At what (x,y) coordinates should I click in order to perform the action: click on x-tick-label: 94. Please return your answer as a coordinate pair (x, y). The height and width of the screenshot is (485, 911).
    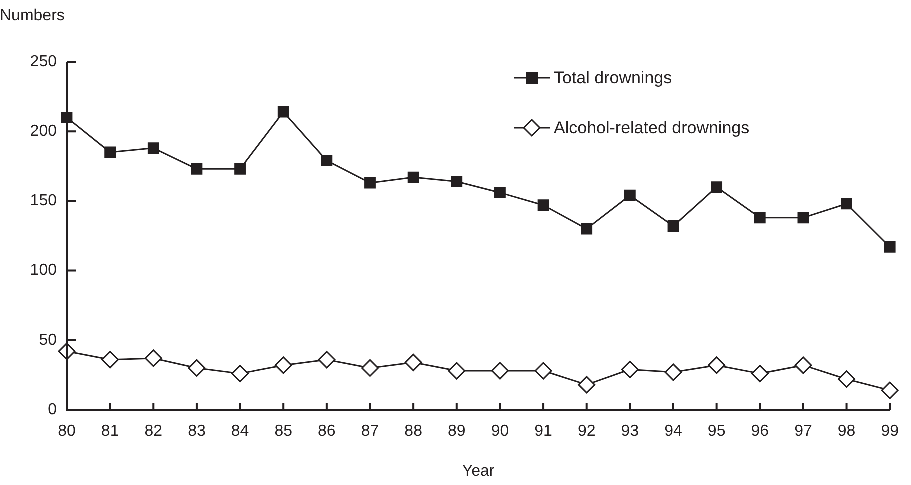
    Looking at the image, I should click on (673, 431).